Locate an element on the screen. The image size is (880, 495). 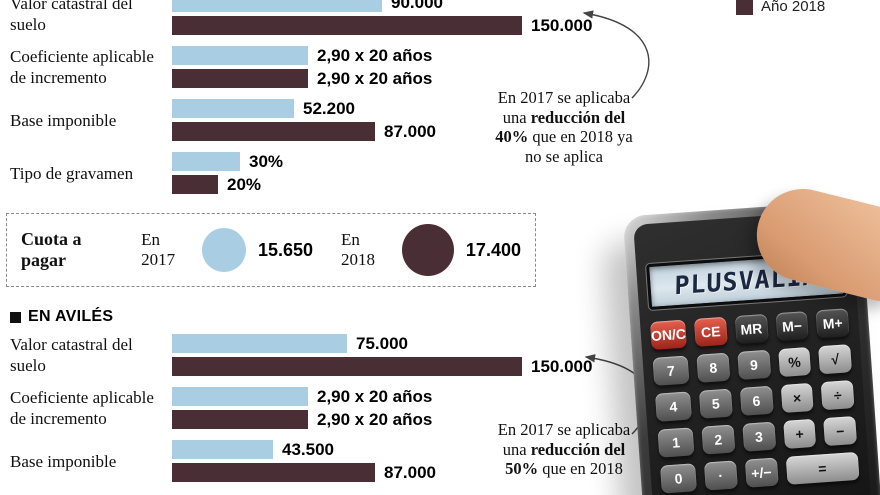
section-header-aviles: EN AVILÉS is located at coordinates (61, 317).